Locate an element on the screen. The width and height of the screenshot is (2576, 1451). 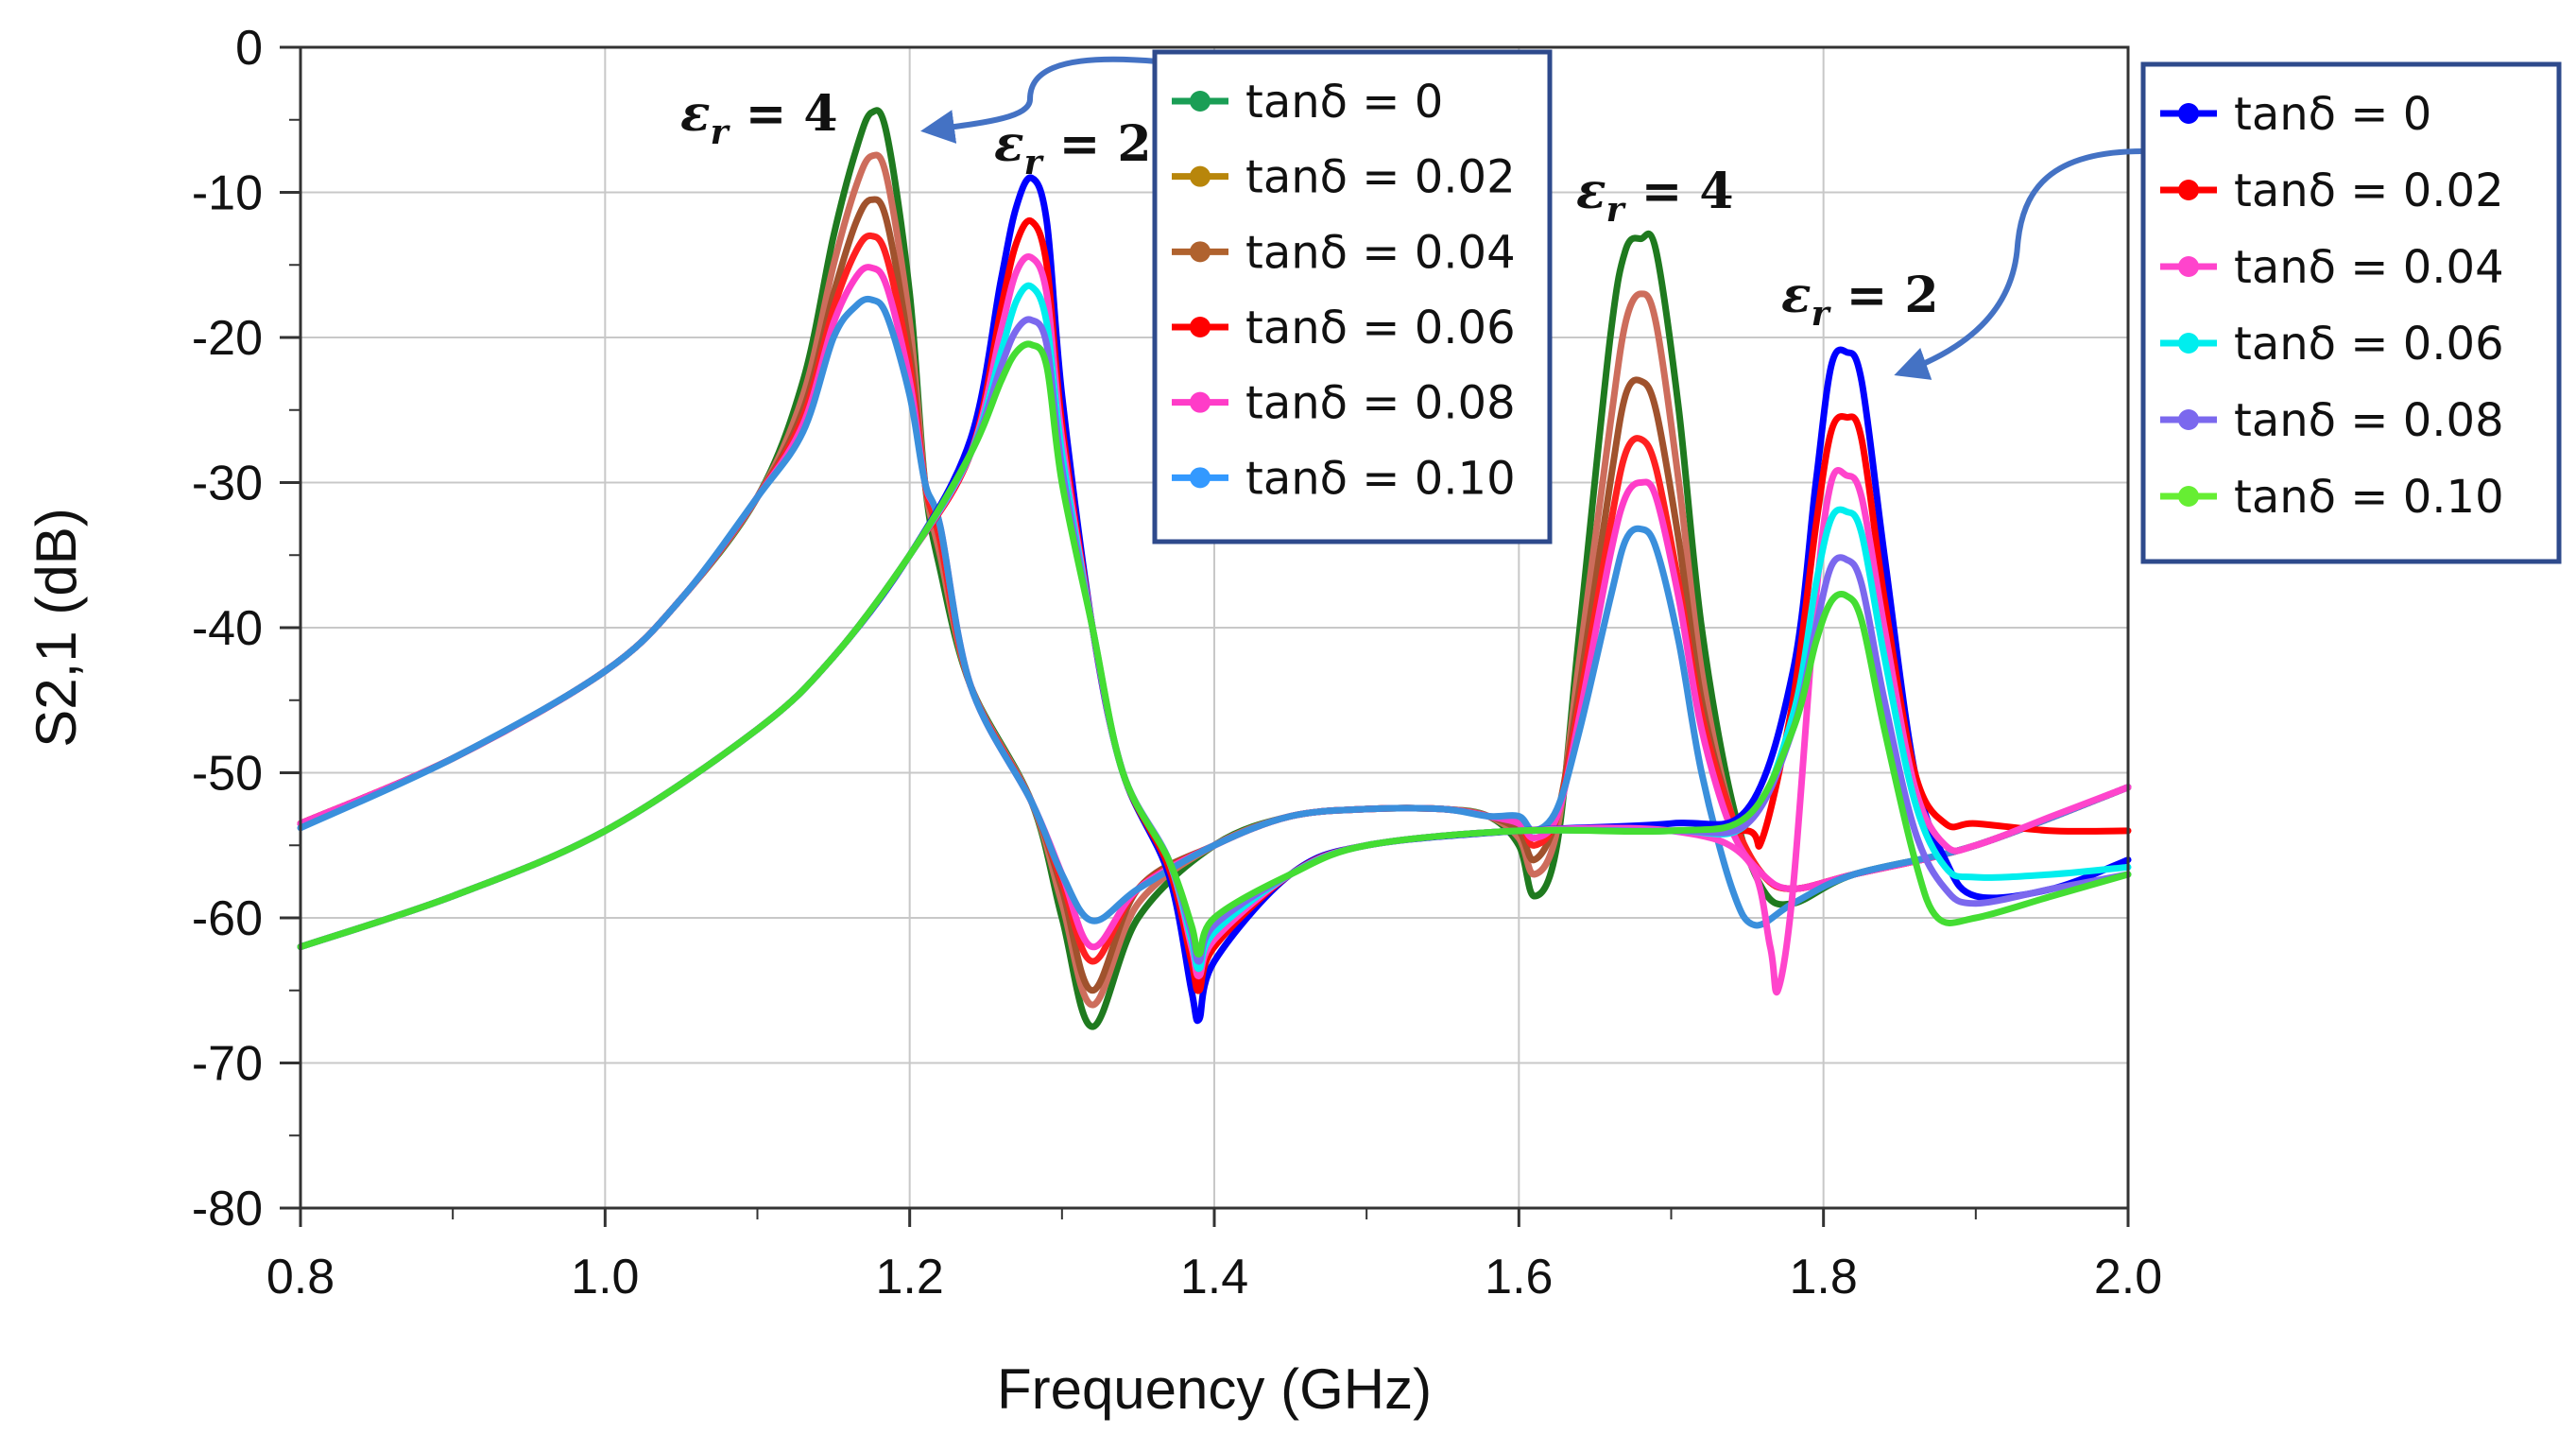
y-tick-label: -20 is located at coordinates (227, 338).